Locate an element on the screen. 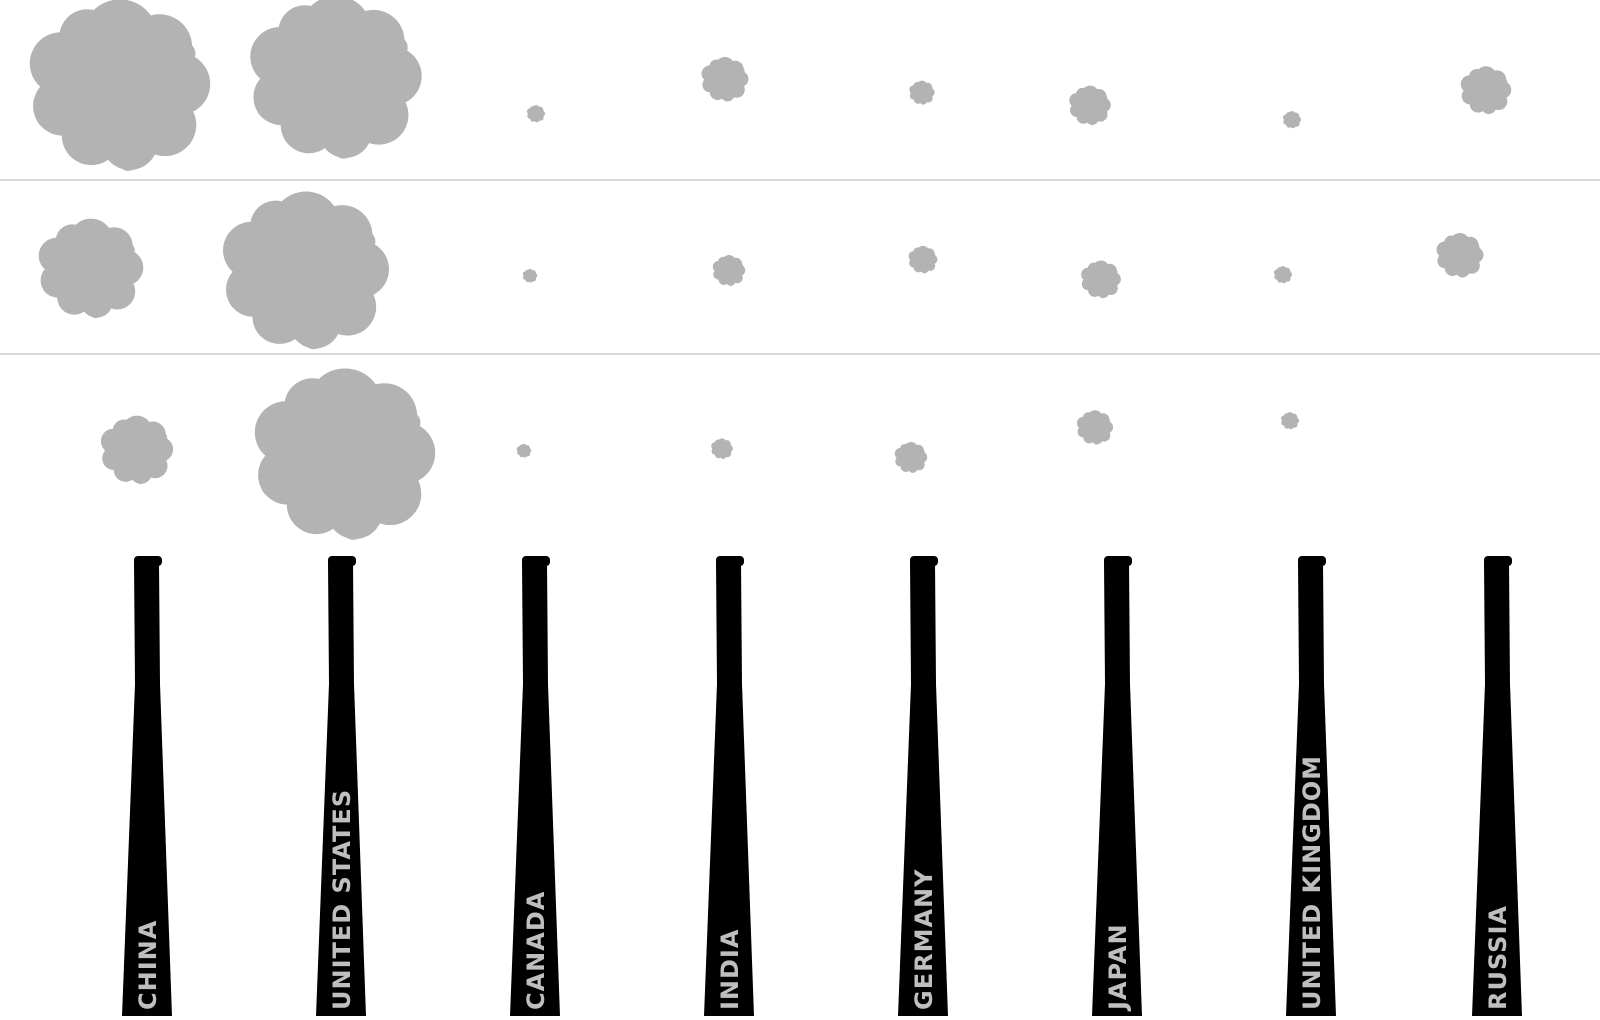 The height and width of the screenshot is (1020, 1600). country-label-canada: CANADA is located at coordinates (536, 950).